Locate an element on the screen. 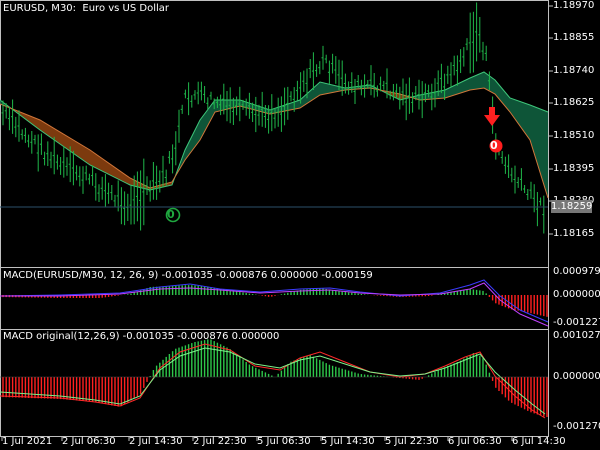  macd-original-scale-label: 0.001027 is located at coordinates (576, 335).